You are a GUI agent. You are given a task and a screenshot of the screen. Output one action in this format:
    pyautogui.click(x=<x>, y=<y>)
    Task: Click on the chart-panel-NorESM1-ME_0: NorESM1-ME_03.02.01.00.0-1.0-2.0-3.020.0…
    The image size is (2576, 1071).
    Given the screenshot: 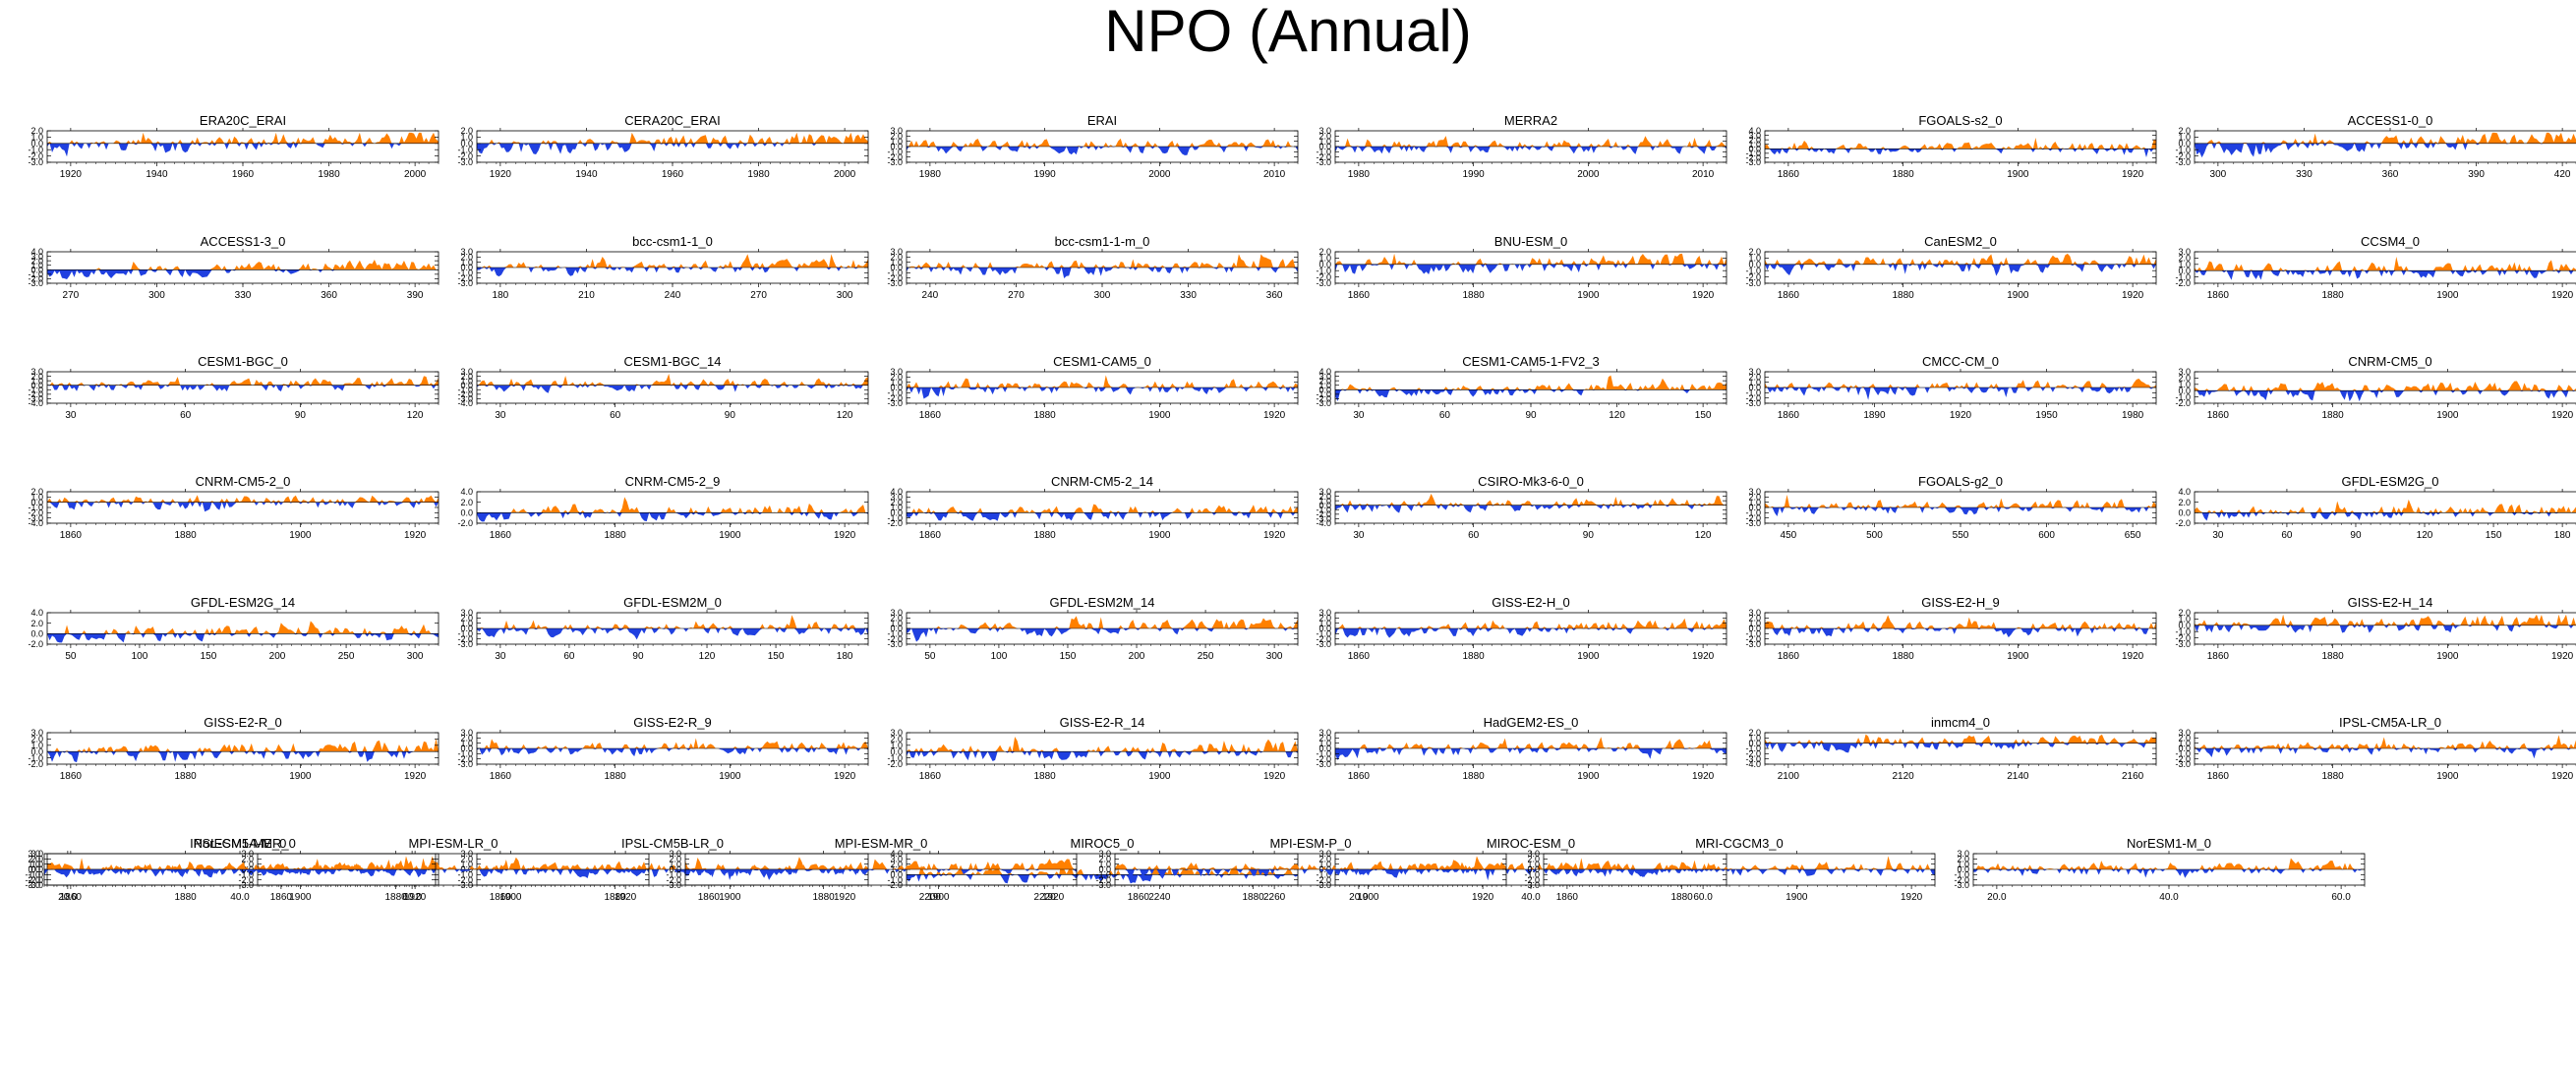 What is the action you would take?
    pyautogui.click(x=231, y=869)
    